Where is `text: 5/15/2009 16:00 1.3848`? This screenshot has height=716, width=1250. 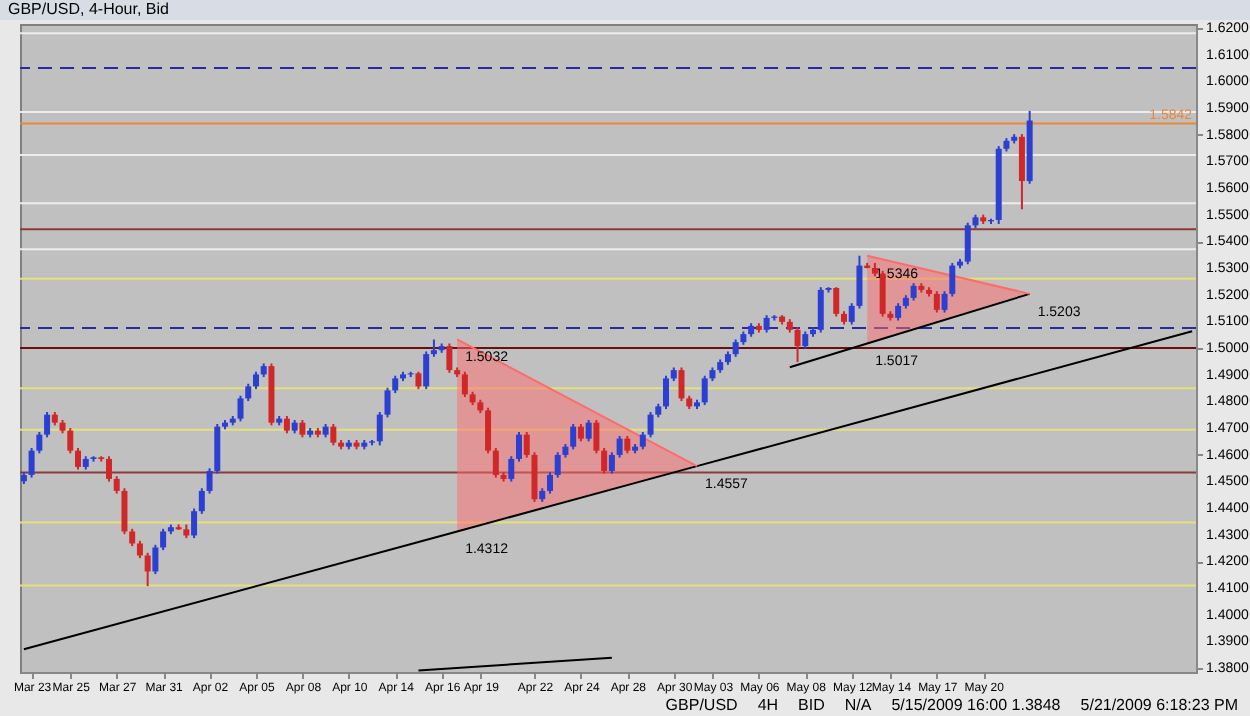
text: 5/15/2009 16:00 1.3848 is located at coordinates (976, 706).